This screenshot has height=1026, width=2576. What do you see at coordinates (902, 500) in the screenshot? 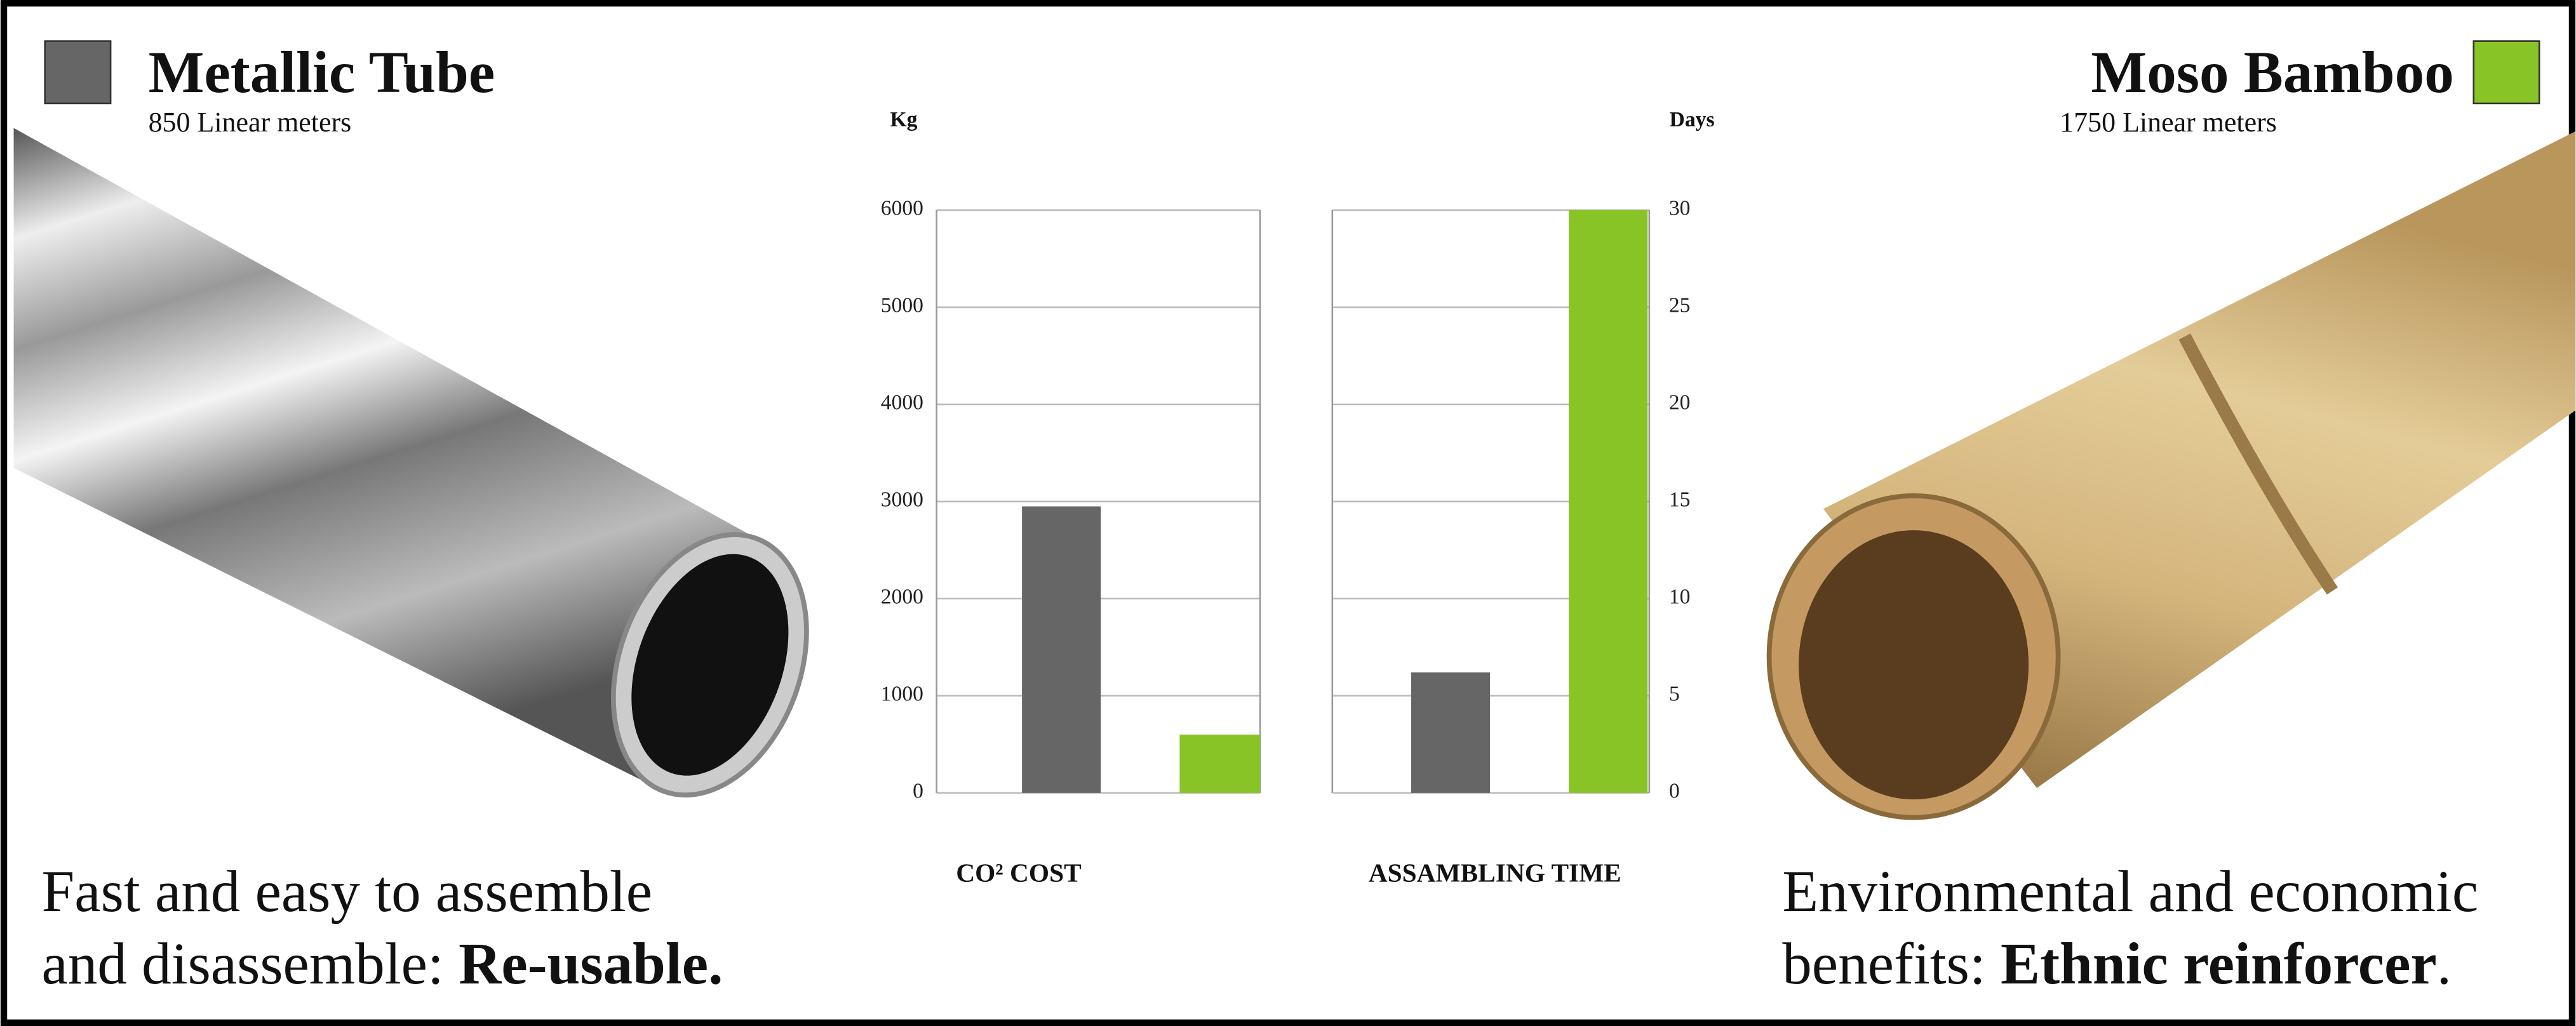
I see `y-tick-label: 3000` at bounding box center [902, 500].